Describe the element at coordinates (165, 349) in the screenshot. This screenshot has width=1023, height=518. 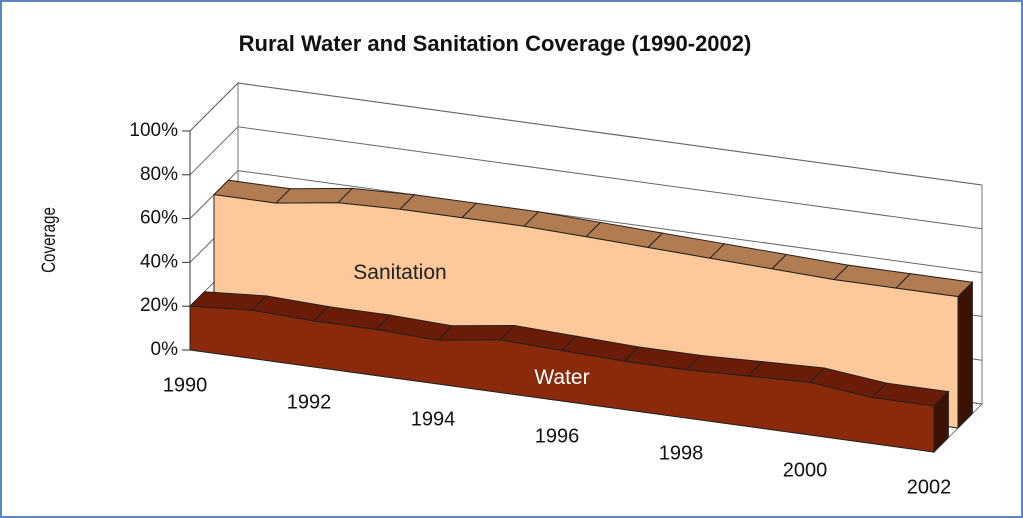
I see `y-tick-label: 0%` at that location.